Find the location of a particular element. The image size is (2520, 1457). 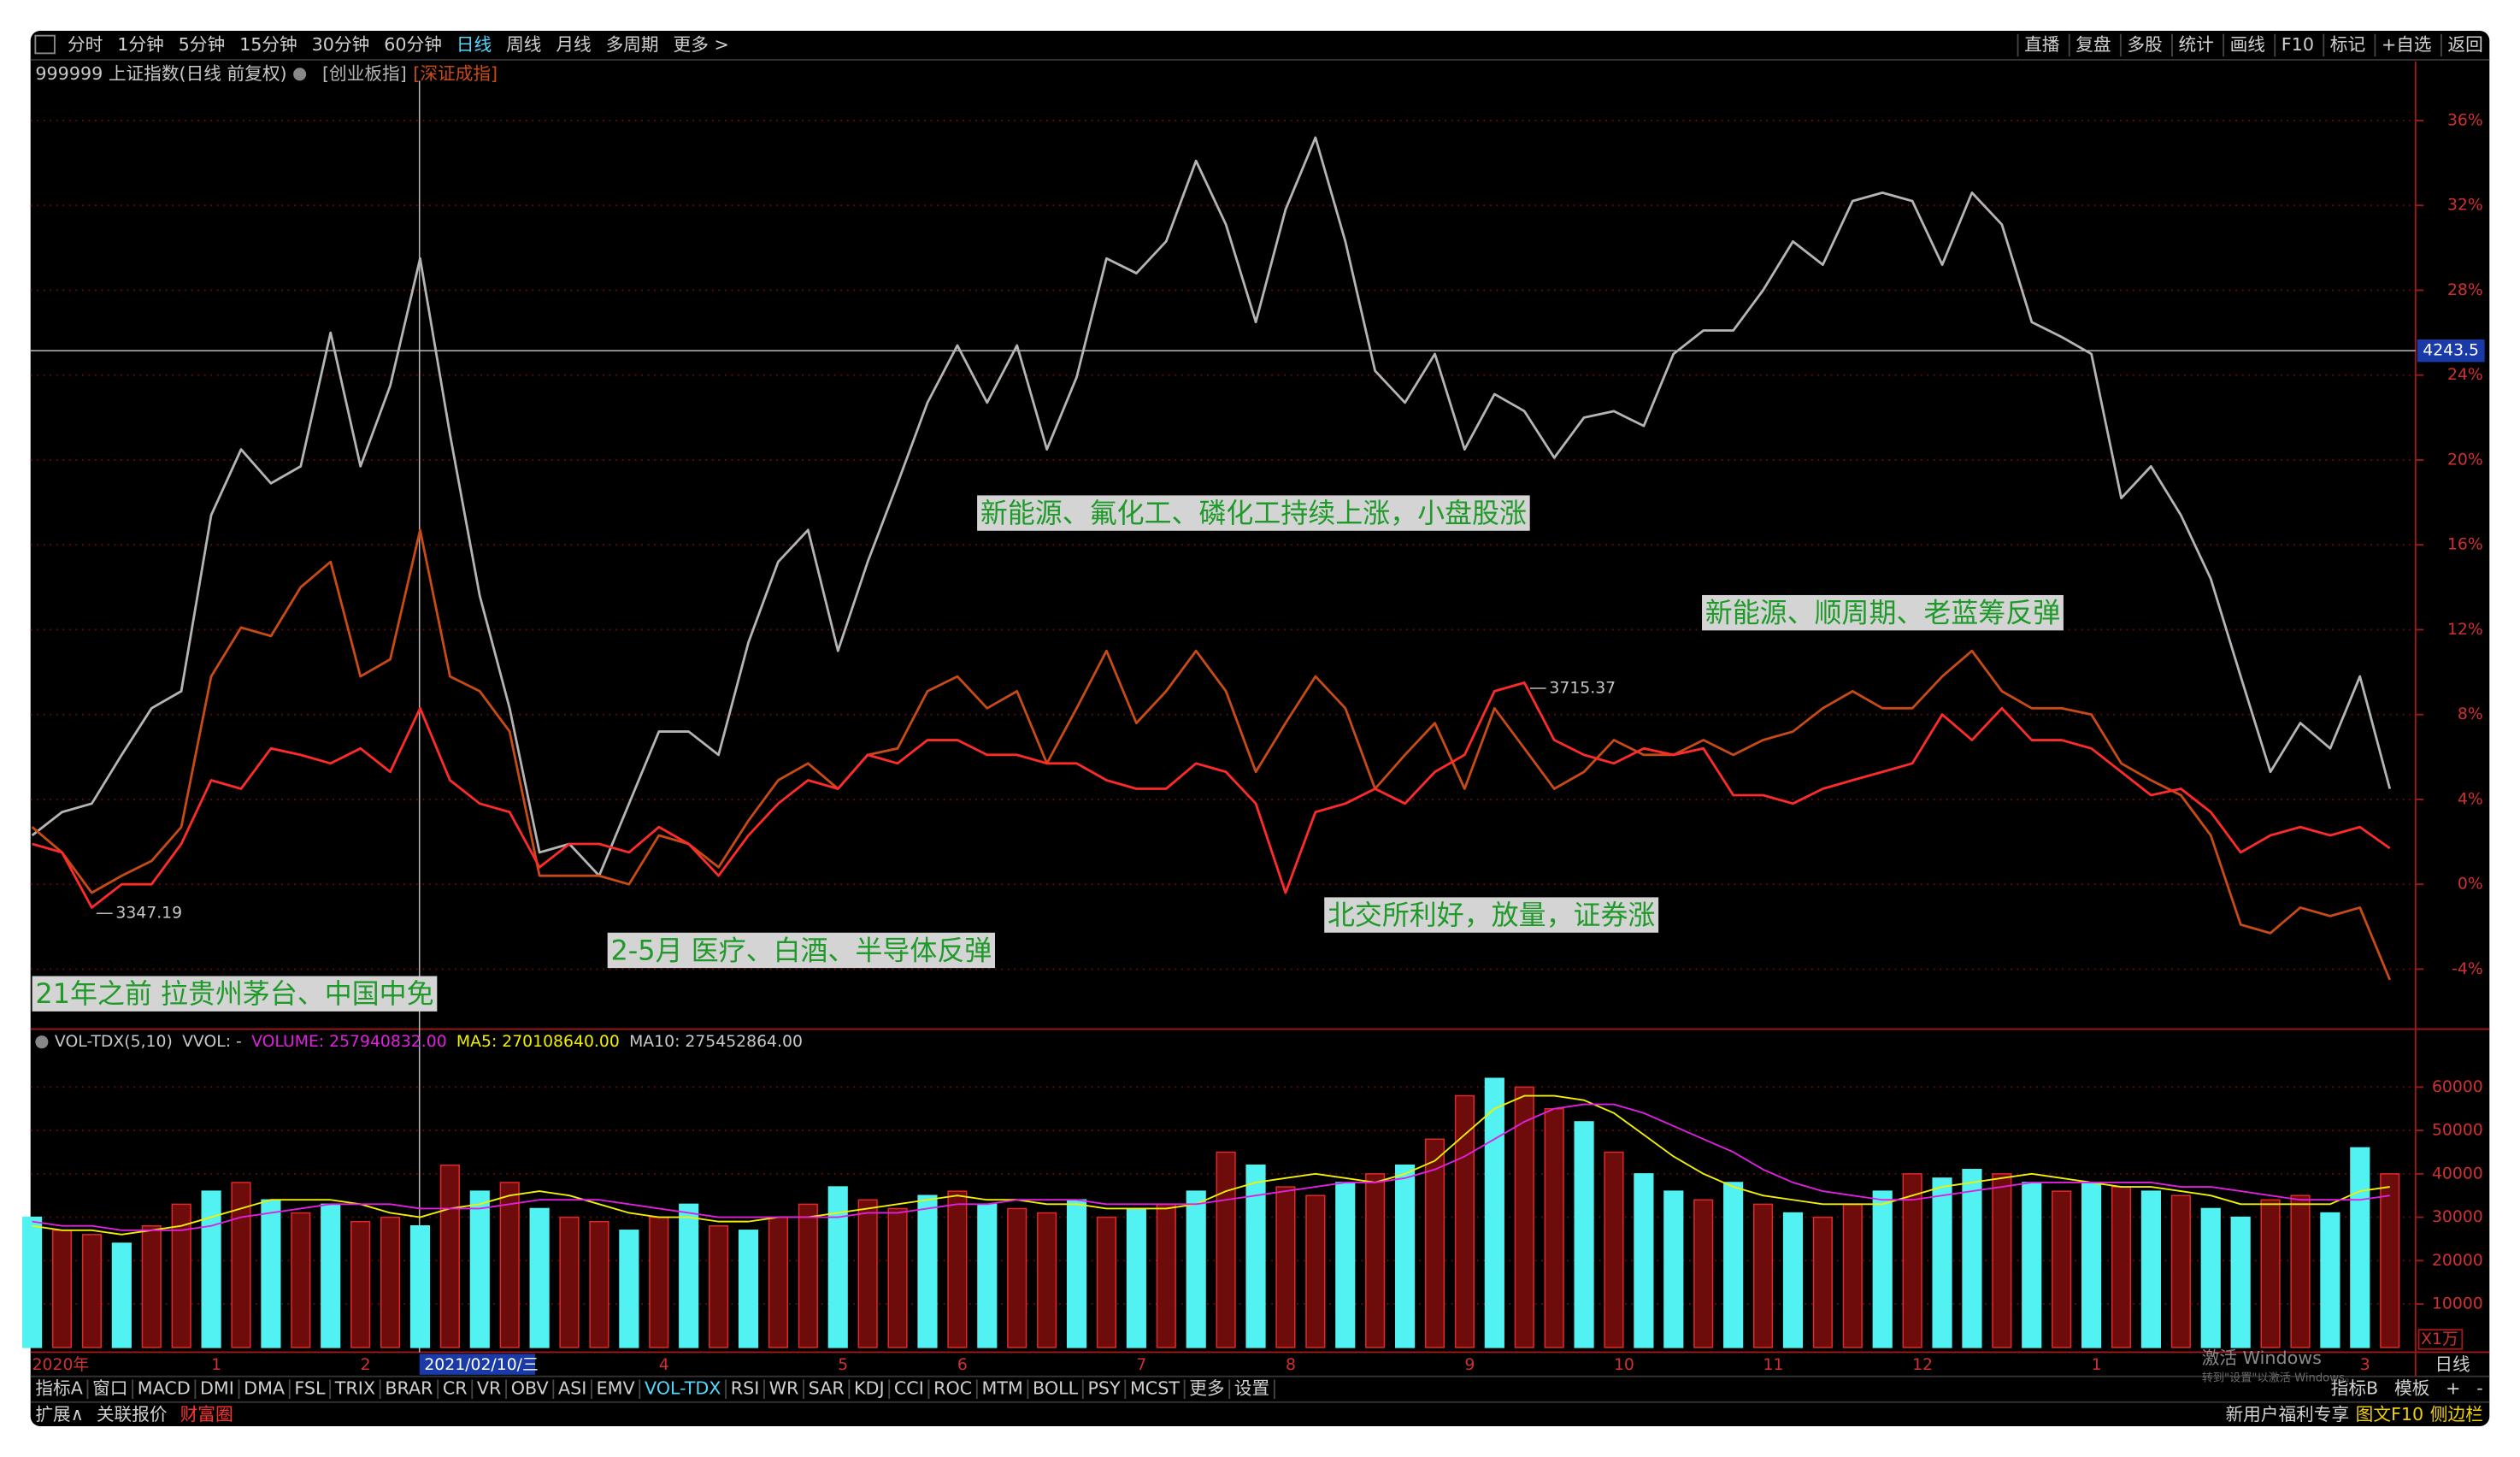

legend-entry: [创业板指] is located at coordinates (365, 74).